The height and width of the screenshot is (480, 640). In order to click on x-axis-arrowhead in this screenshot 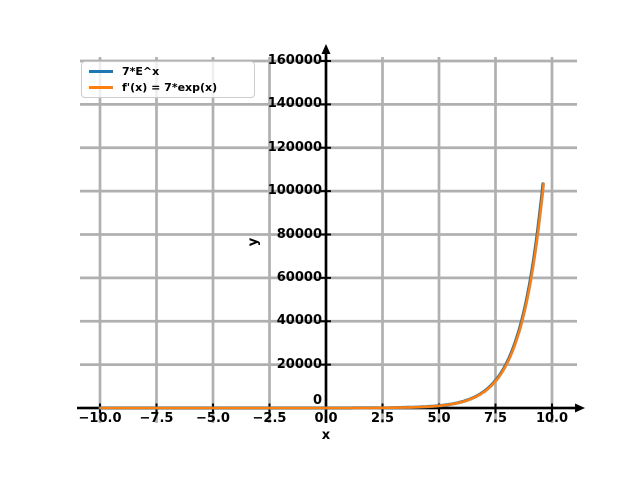, I will do `click(580, 408)`.